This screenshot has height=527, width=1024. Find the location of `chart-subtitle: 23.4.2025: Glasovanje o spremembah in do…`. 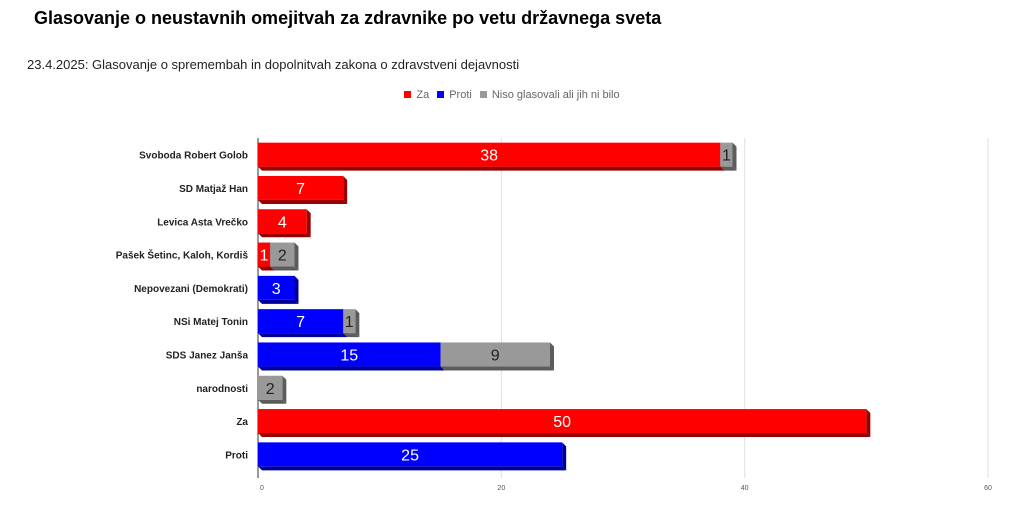

chart-subtitle: 23.4.2025: Glasovanje o spremembah in do… is located at coordinates (273, 64).